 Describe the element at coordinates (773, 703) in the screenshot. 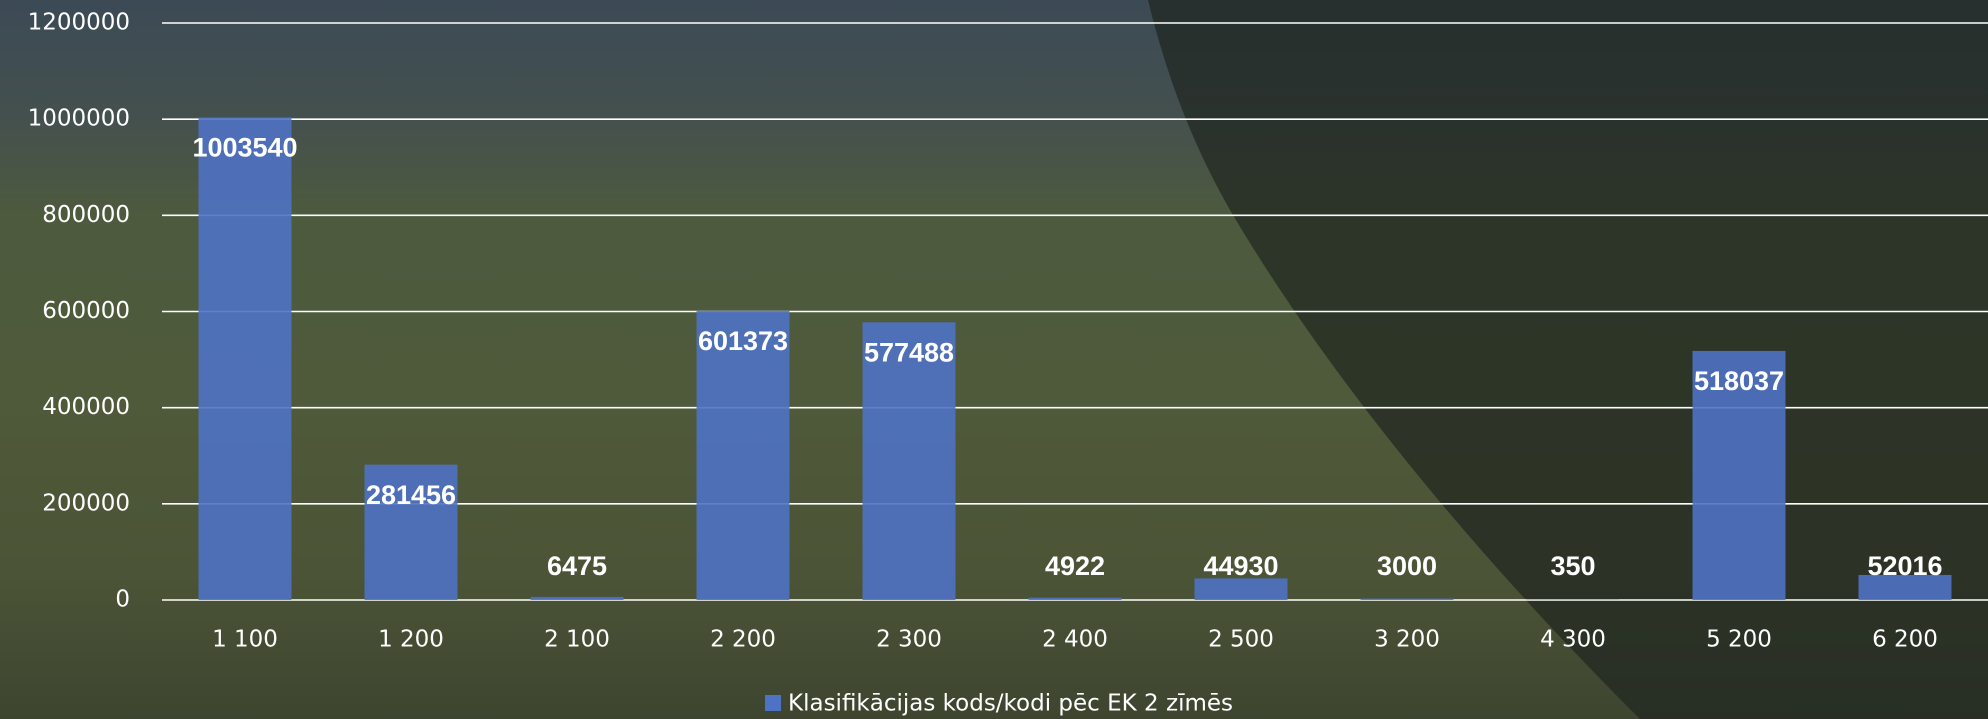

I see `legend-swatch` at that location.